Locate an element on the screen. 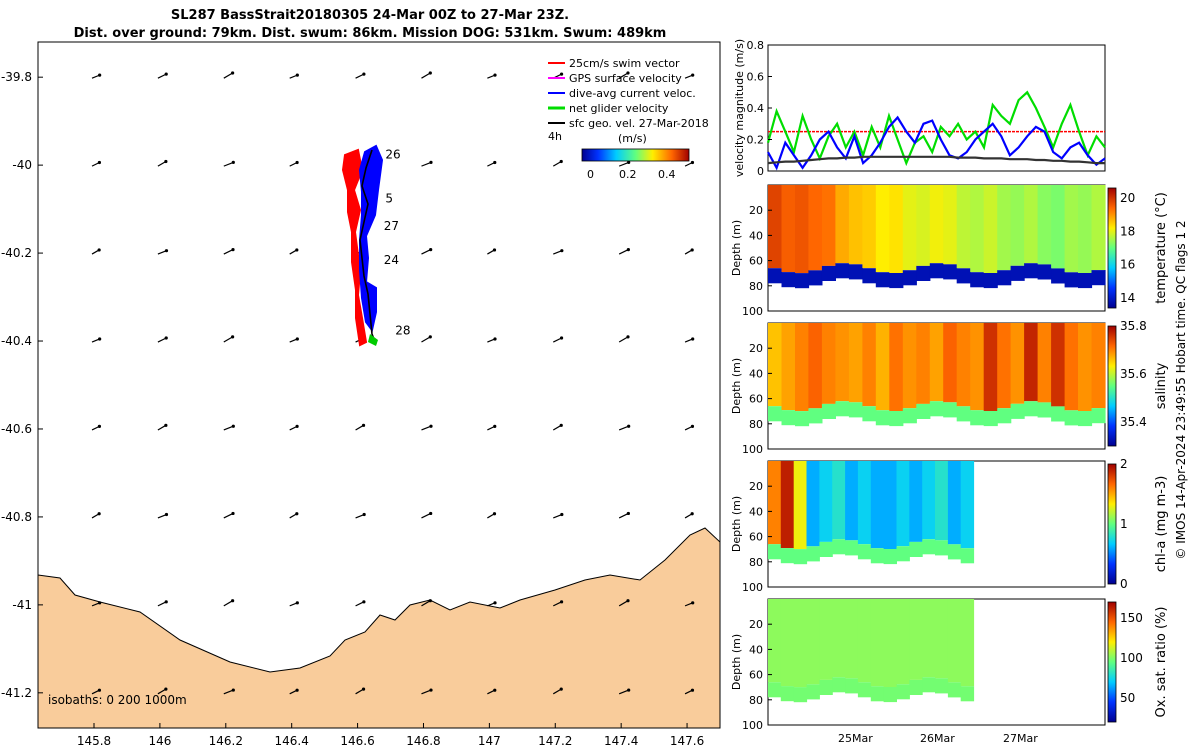  lat-tick-label: -40 is located at coordinates (22, 165).